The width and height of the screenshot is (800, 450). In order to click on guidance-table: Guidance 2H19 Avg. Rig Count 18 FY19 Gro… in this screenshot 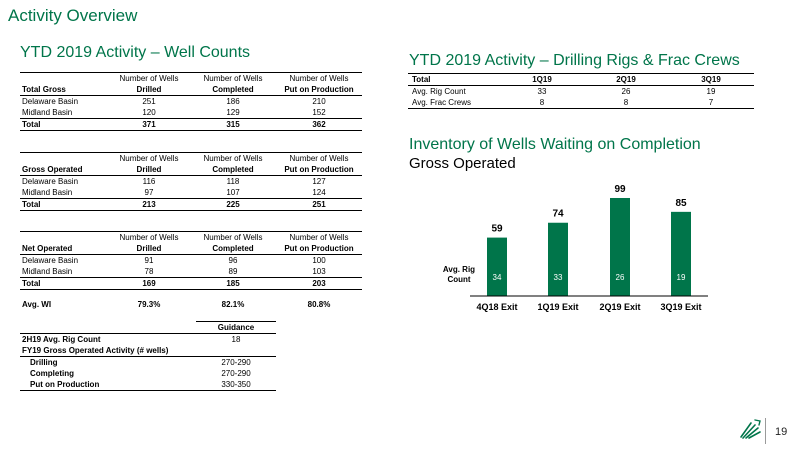, I will do `click(148, 356)`.